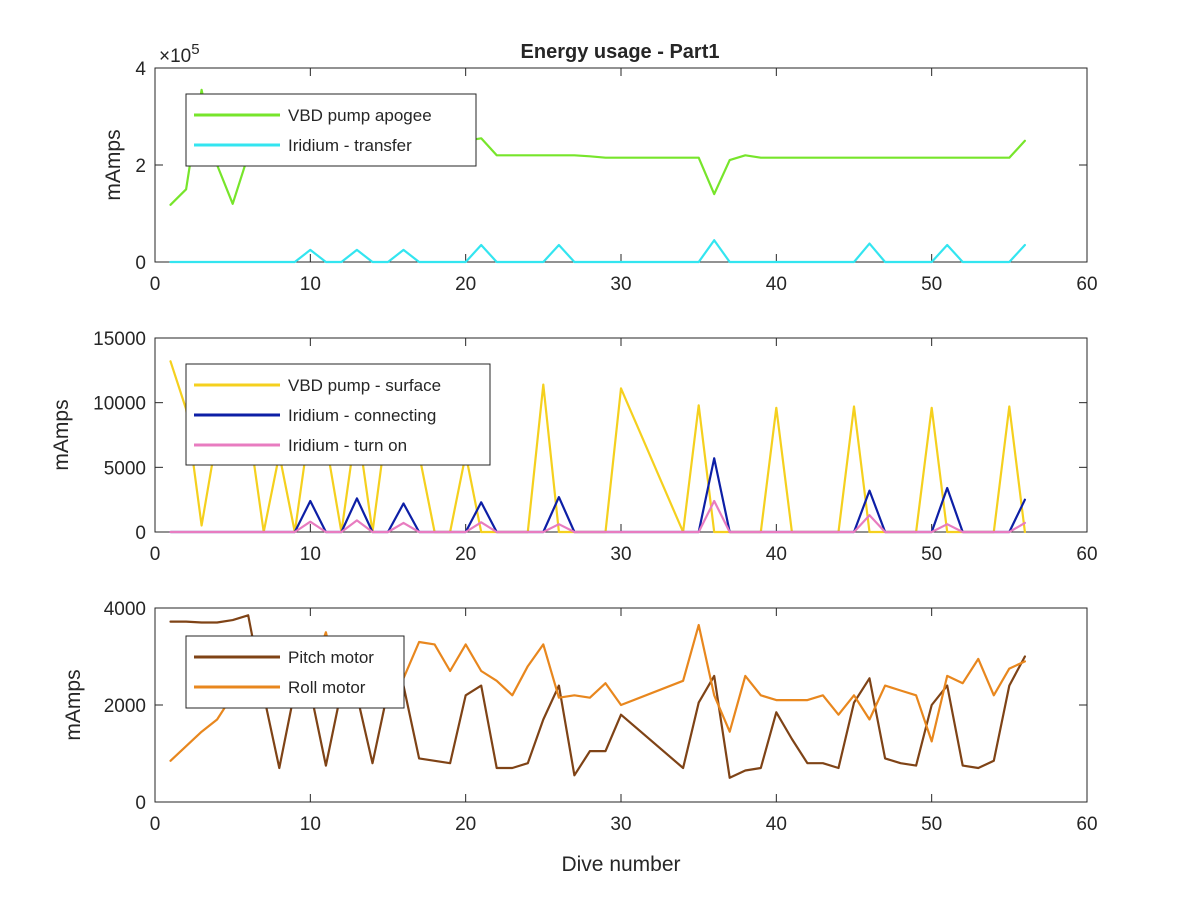 The width and height of the screenshot is (1200, 900). I want to click on y-tick-label: 15000, so click(119, 339).